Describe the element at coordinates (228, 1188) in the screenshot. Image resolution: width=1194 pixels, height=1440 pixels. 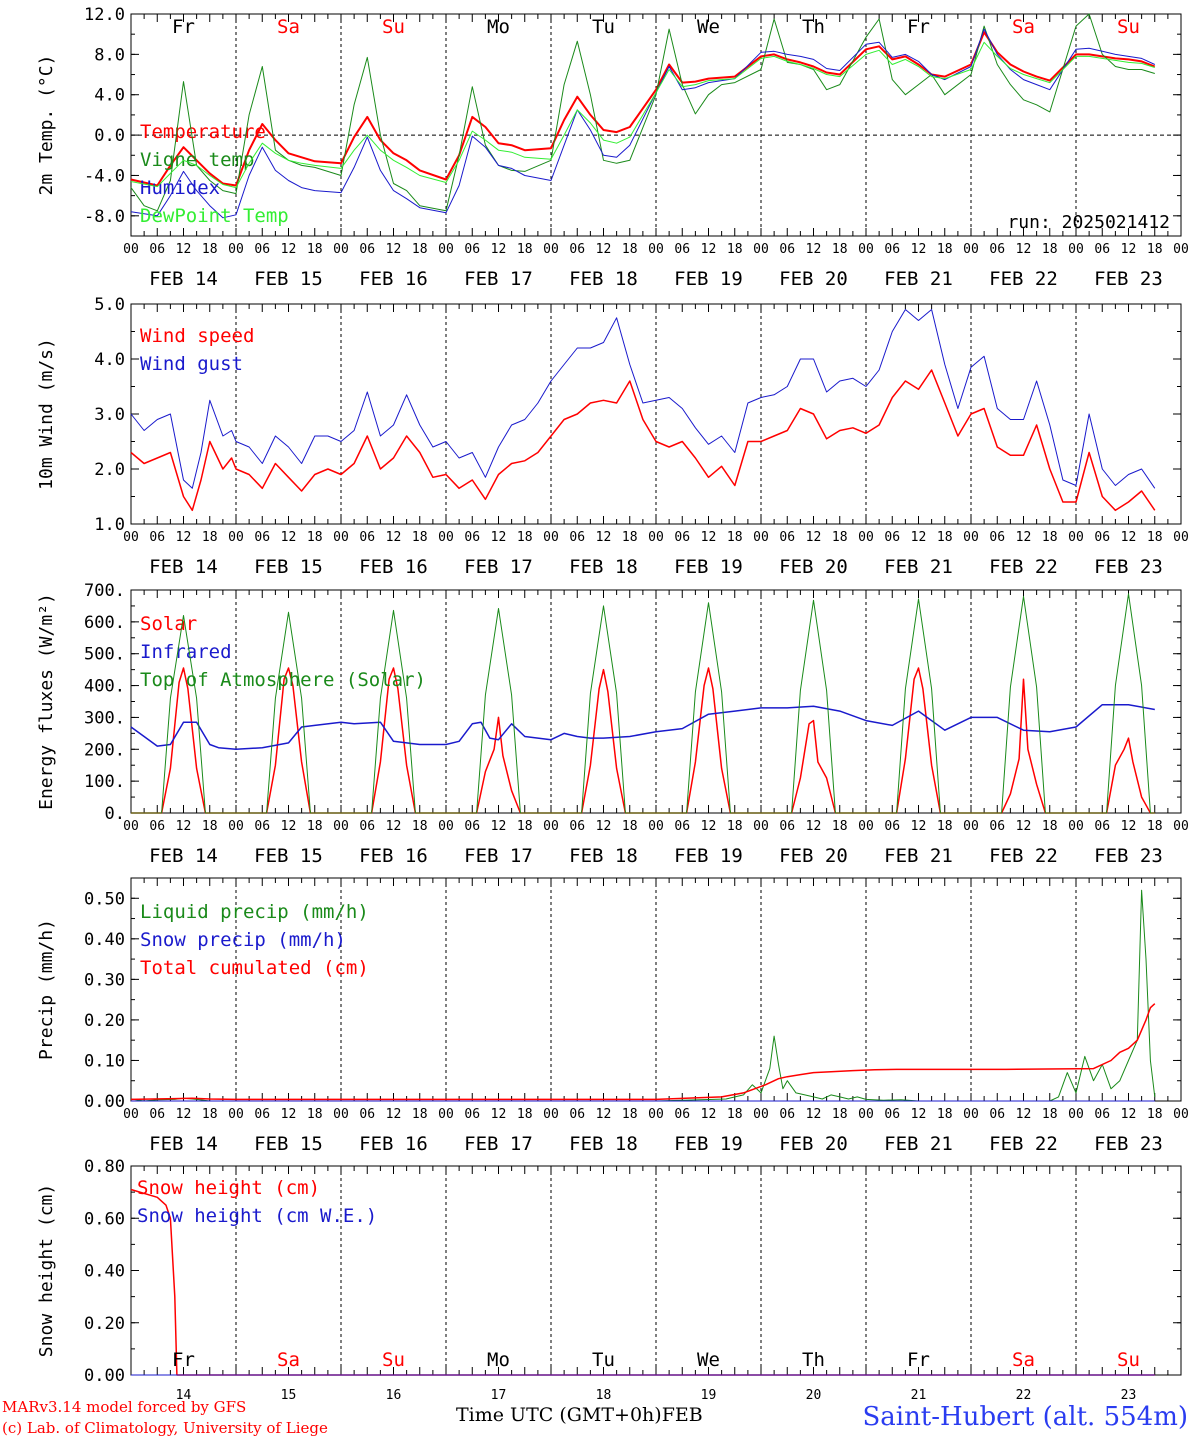
I see `legend-entry: Snow height (cm)` at that location.